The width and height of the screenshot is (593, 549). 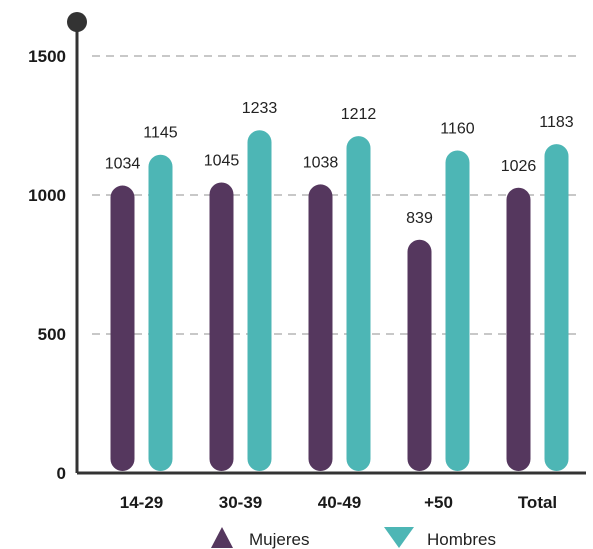 I want to click on data-label: 1145, so click(x=160, y=133).